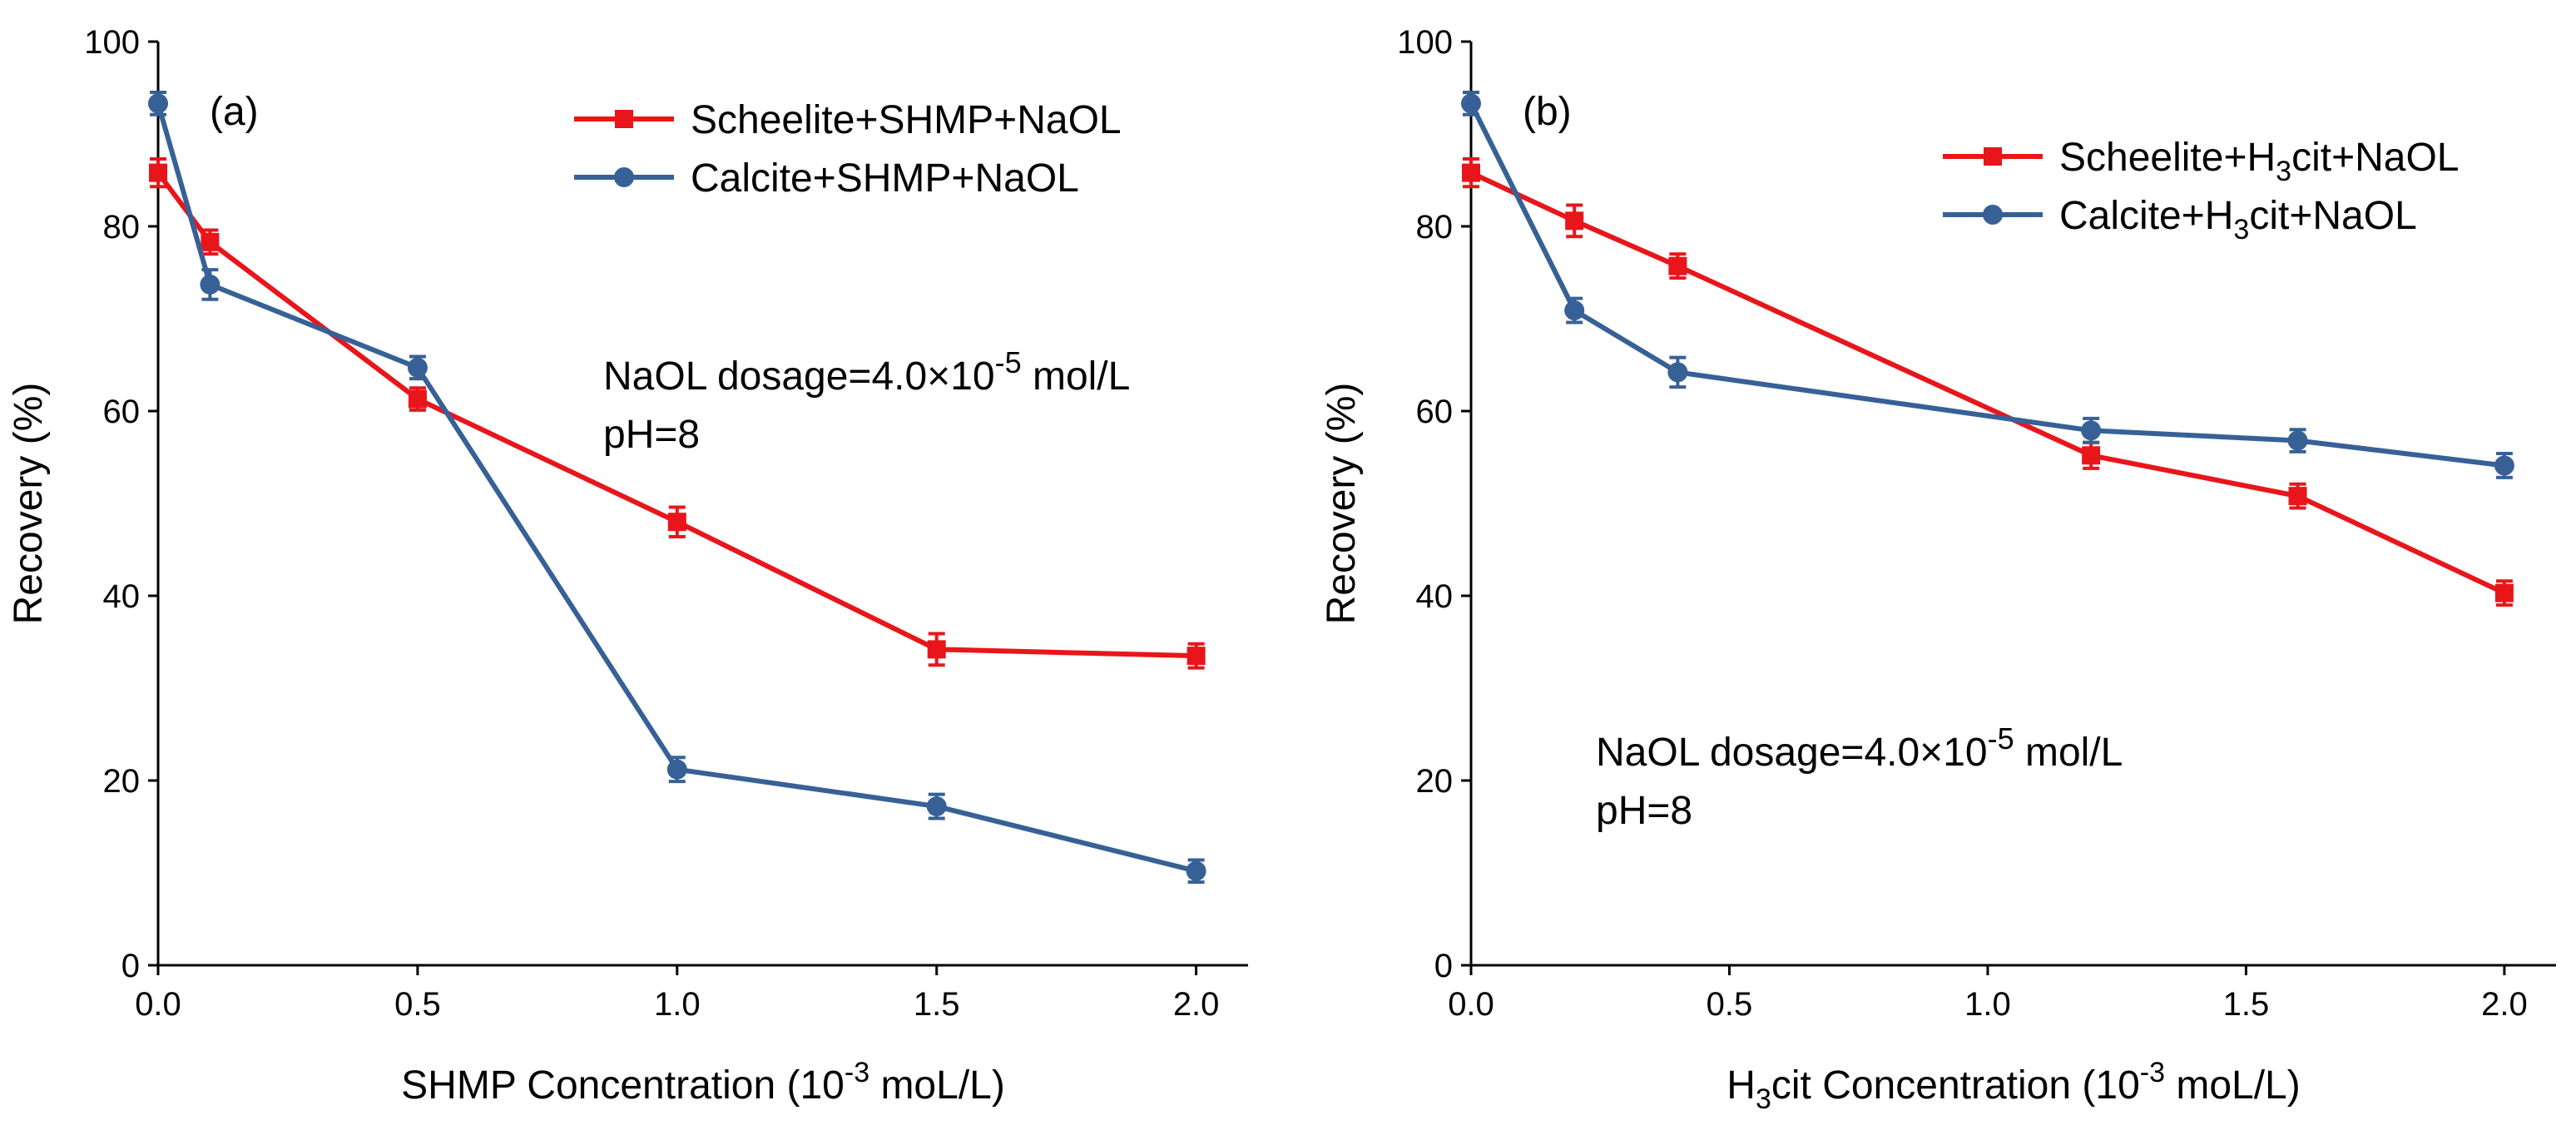 The width and height of the screenshot is (2576, 1135). Describe the element at coordinates (1764, 1099) in the screenshot. I see `x-axis-label-subscript: 3` at that location.